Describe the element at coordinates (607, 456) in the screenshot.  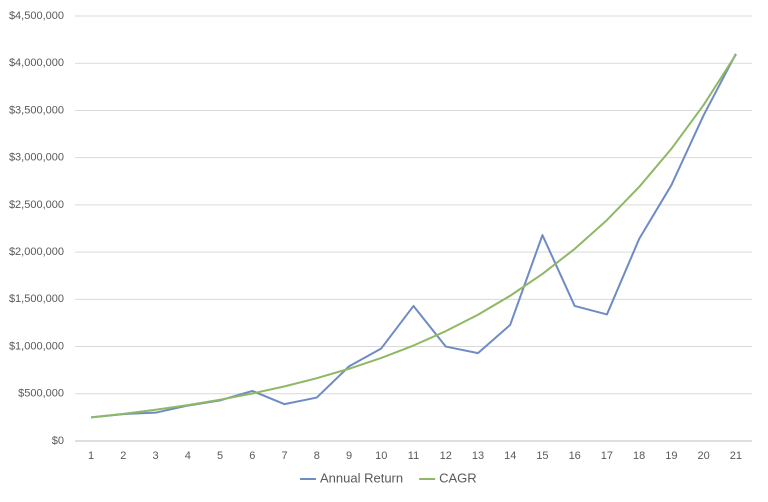
I see `x-tick-label: 17` at that location.